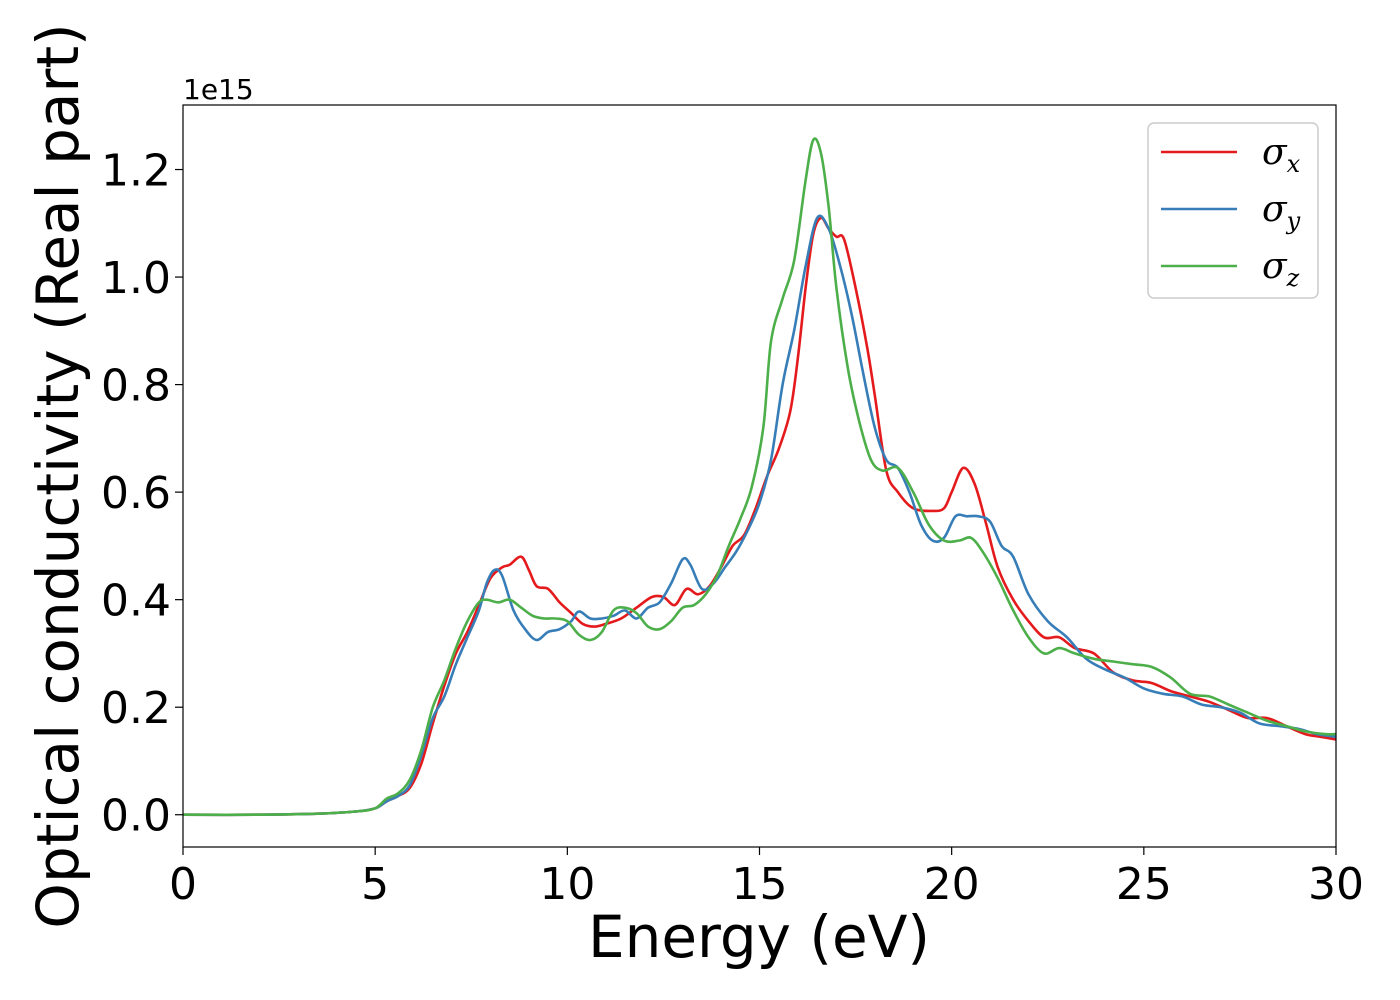 The width and height of the screenshot is (1400, 1000). I want to click on y-tick-label: 0.2, so click(136, 708).